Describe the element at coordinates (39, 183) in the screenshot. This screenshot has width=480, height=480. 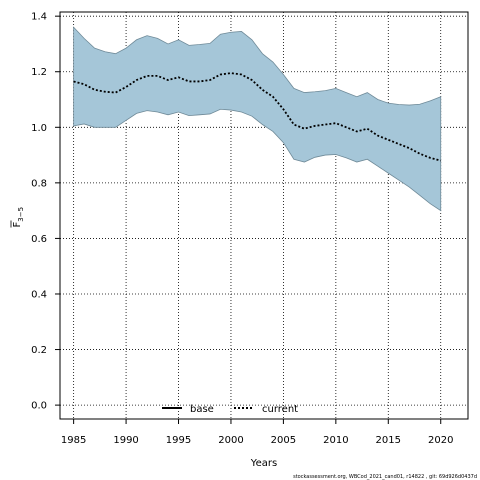
I see `y-tick-label-4: 0.8` at that location.